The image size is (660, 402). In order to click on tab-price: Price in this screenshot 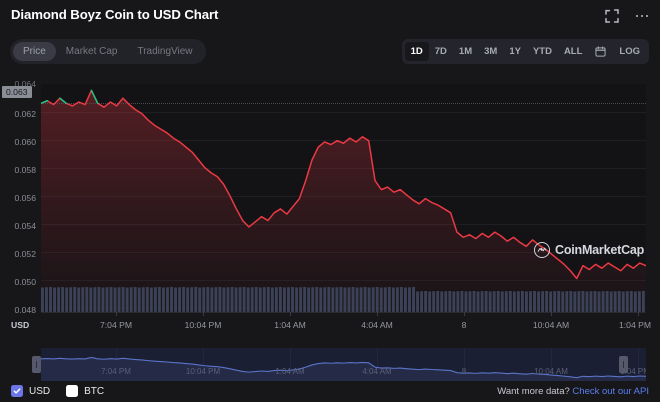, I will do `click(34, 51)`.